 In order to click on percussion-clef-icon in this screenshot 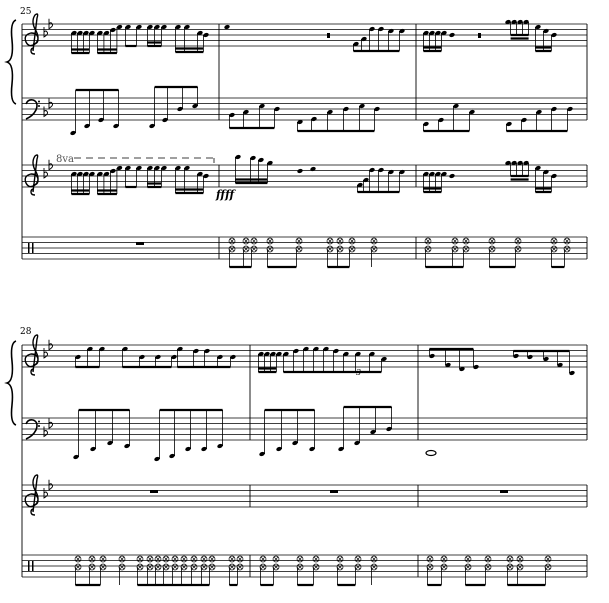, I will do `click(29, 566)`.